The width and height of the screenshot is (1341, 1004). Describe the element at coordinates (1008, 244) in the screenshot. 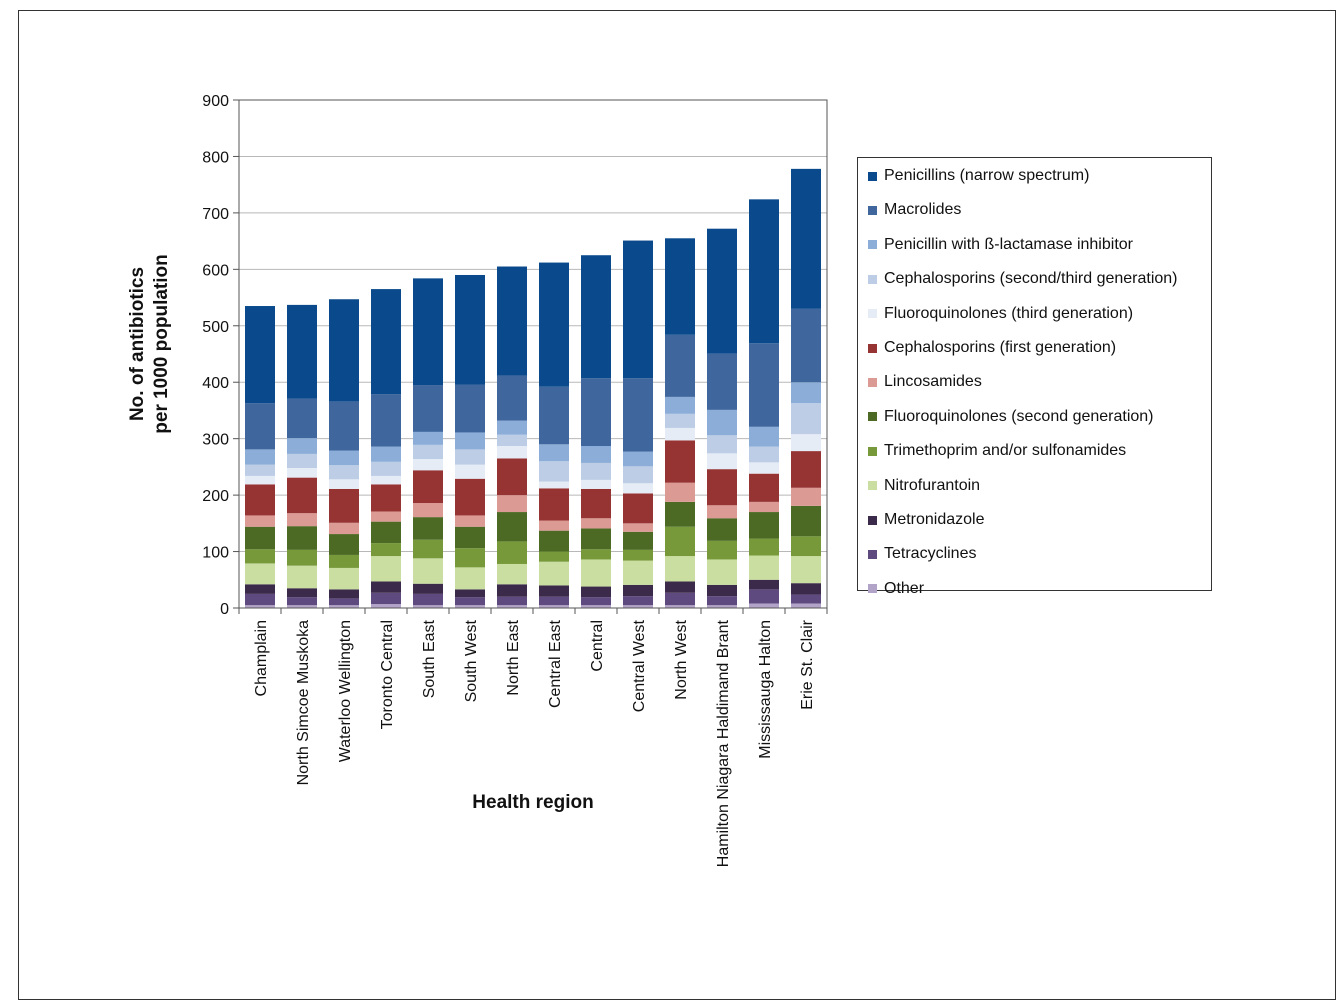

I see `legend-label: Penicillin with ß-lactamase inhibitor` at that location.